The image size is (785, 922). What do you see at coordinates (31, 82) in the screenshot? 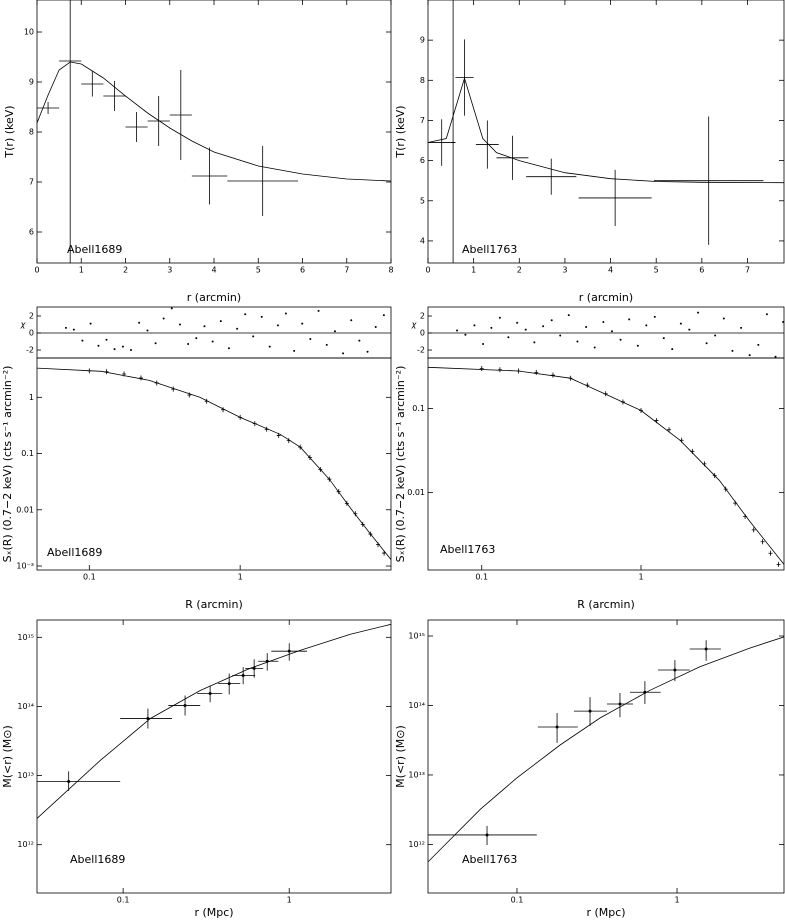
I see `y-tick-label: 9` at bounding box center [31, 82].